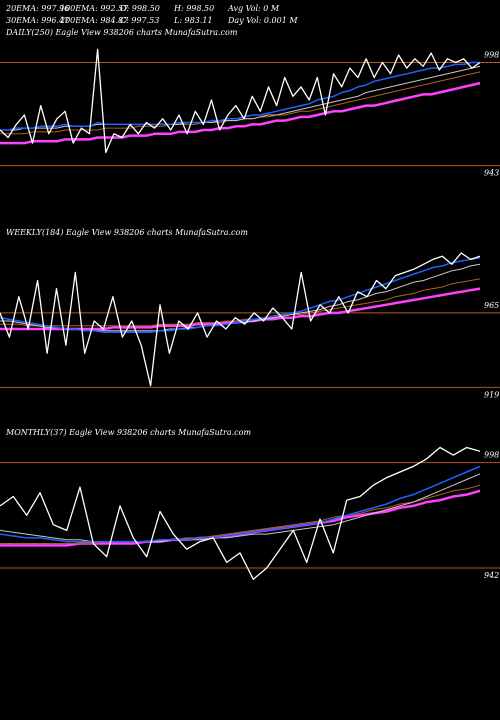 The image size is (500, 720). I want to click on series-line-ema30, so click(240, 508).